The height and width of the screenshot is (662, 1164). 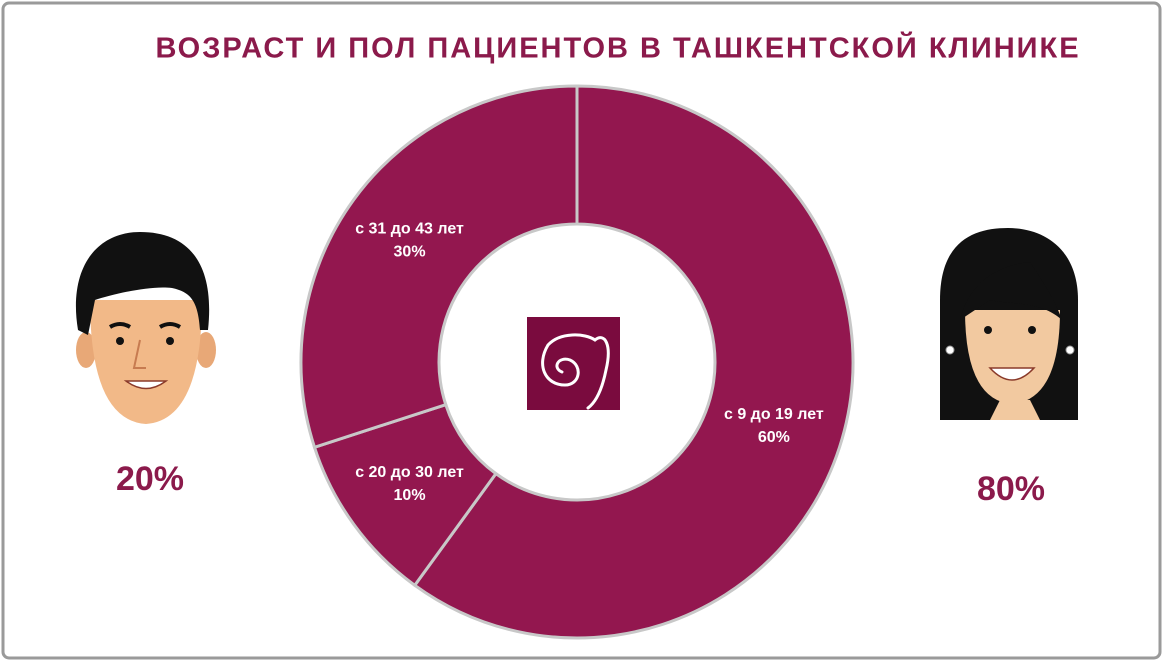 I want to click on logo, so click(x=573, y=363).